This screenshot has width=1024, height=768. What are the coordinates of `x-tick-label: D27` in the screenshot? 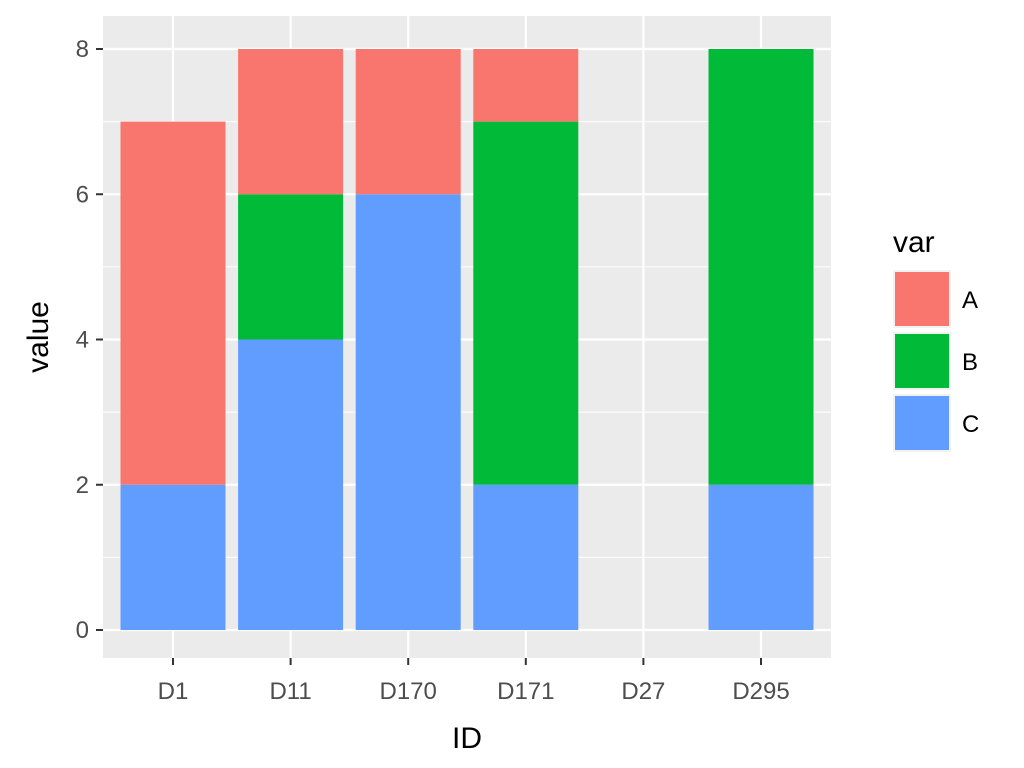 It's located at (643, 691).